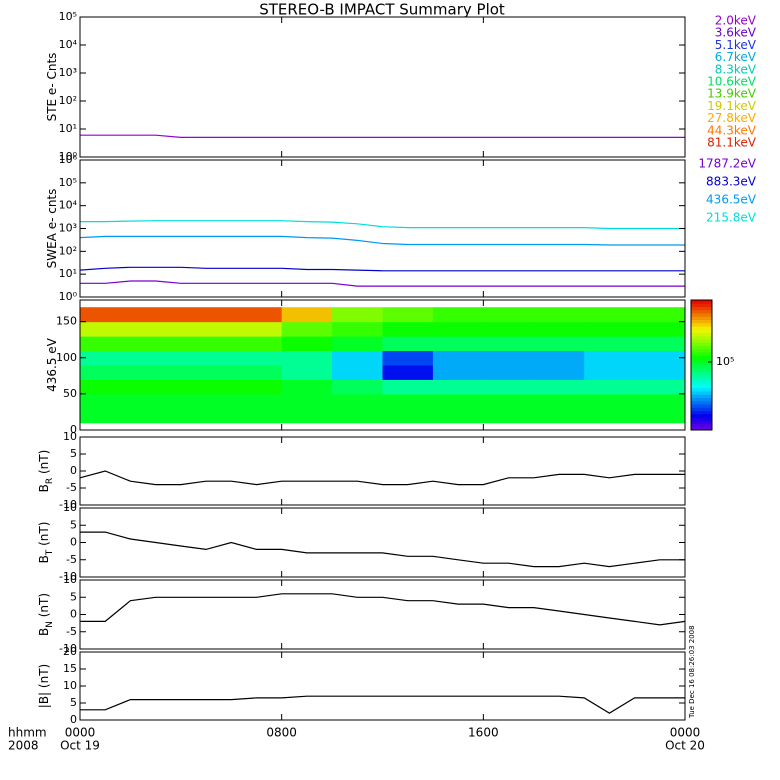  I want to click on timestamp: Tue Dec 16 08:26:03 2008, so click(692, 672).